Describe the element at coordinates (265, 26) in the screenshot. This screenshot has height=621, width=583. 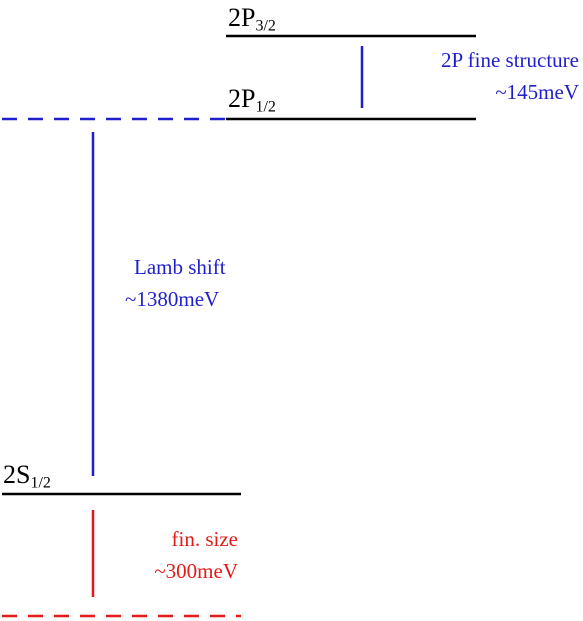
I see `level-2p32-sub: 3/2` at that location.